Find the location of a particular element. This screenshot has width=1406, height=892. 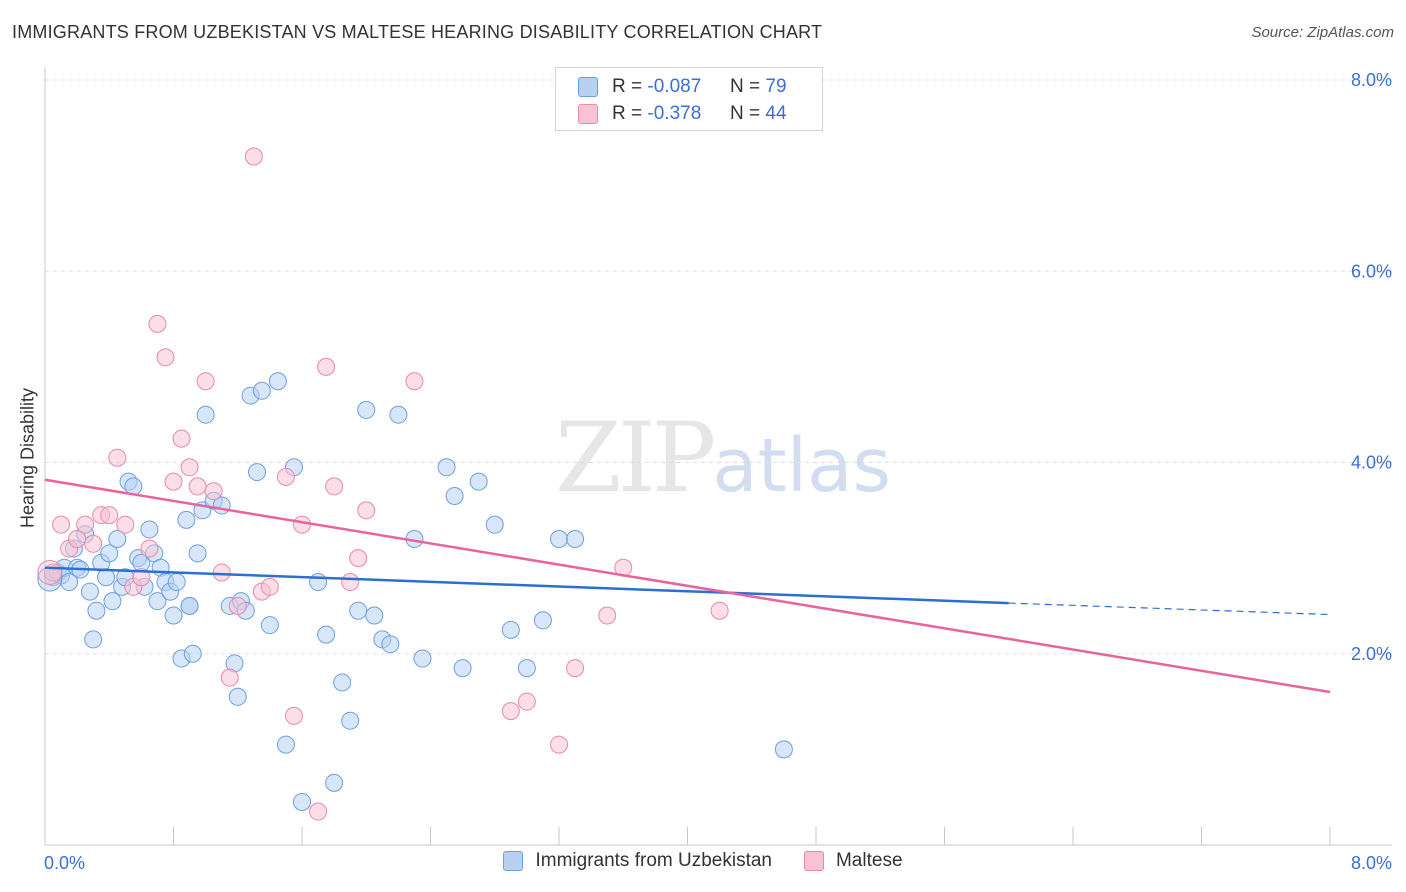

legend-label: Immigrants from Uzbekistan is located at coordinates (653, 860).